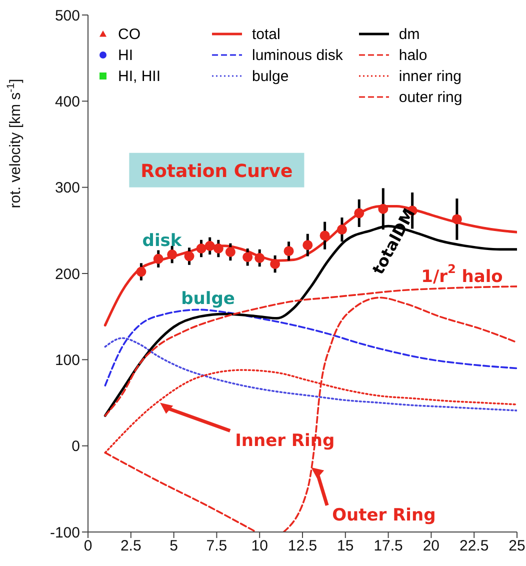 The image size is (526, 566). What do you see at coordinates (67, 15) in the screenshot?
I see `y-tick-label: 500` at bounding box center [67, 15].